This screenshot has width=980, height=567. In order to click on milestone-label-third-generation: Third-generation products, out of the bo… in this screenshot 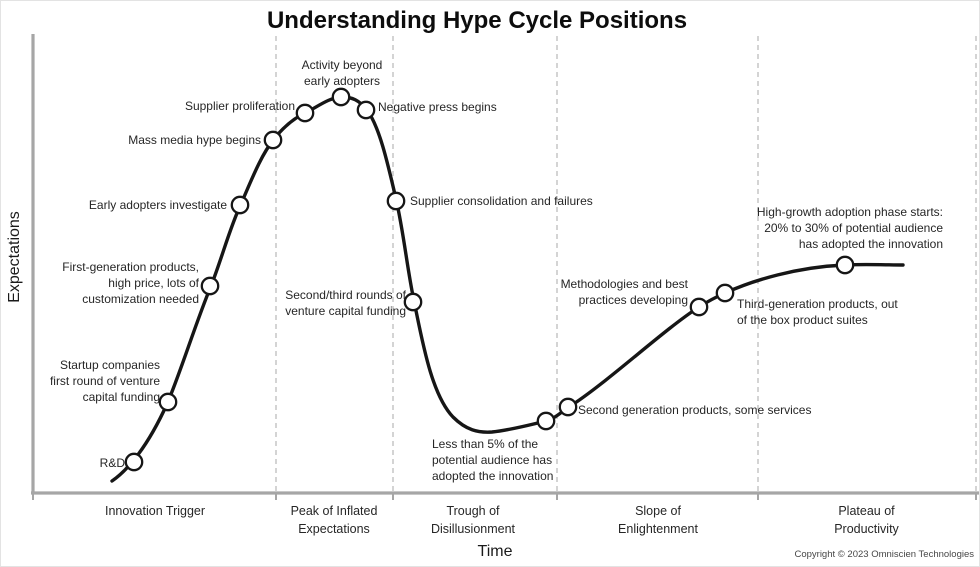, I will do `click(817, 312)`.